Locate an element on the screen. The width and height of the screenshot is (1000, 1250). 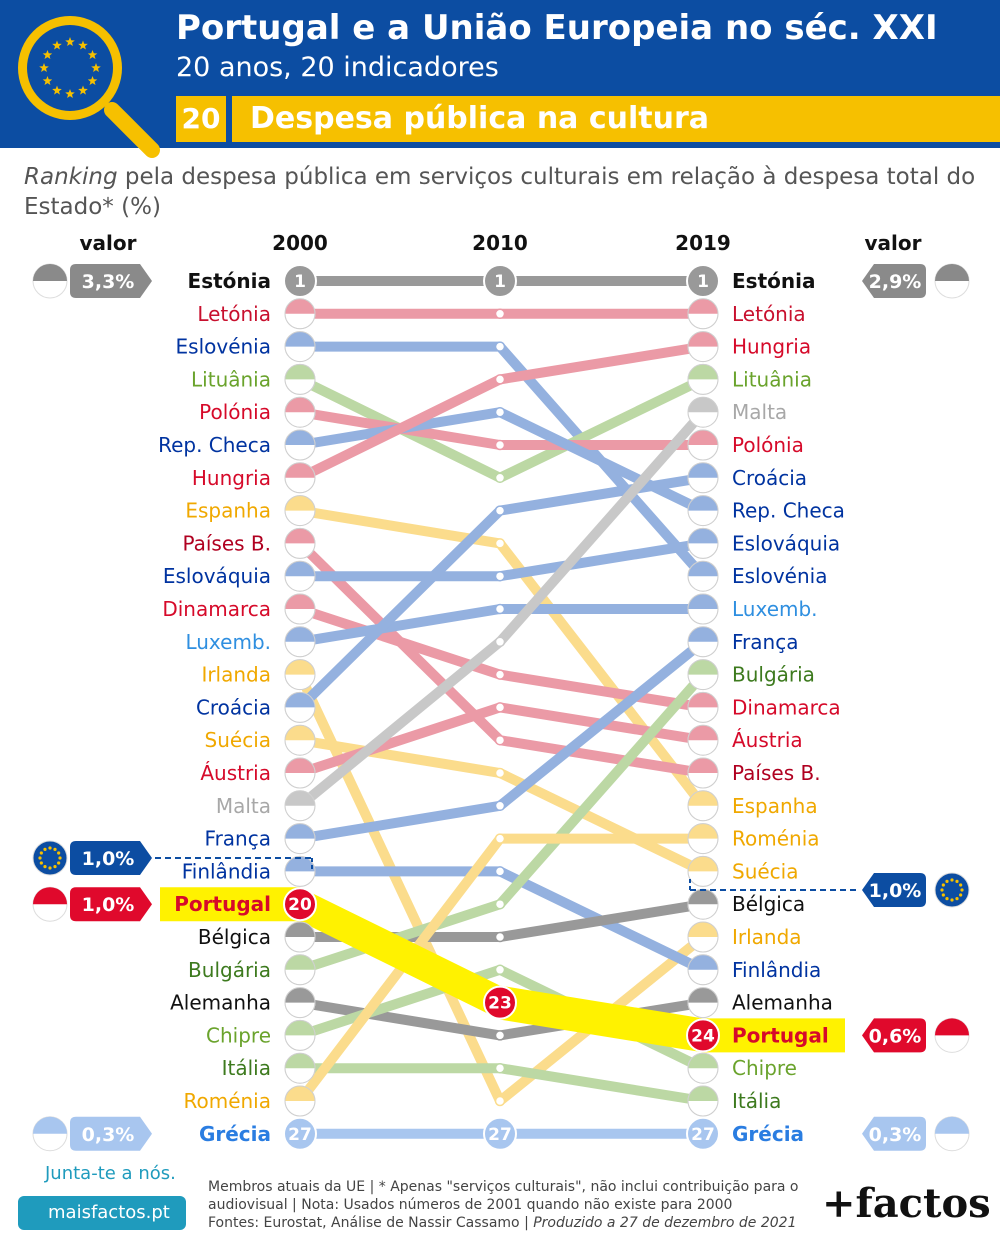
eu-flag-icon-left is located at coordinates (50, 858).